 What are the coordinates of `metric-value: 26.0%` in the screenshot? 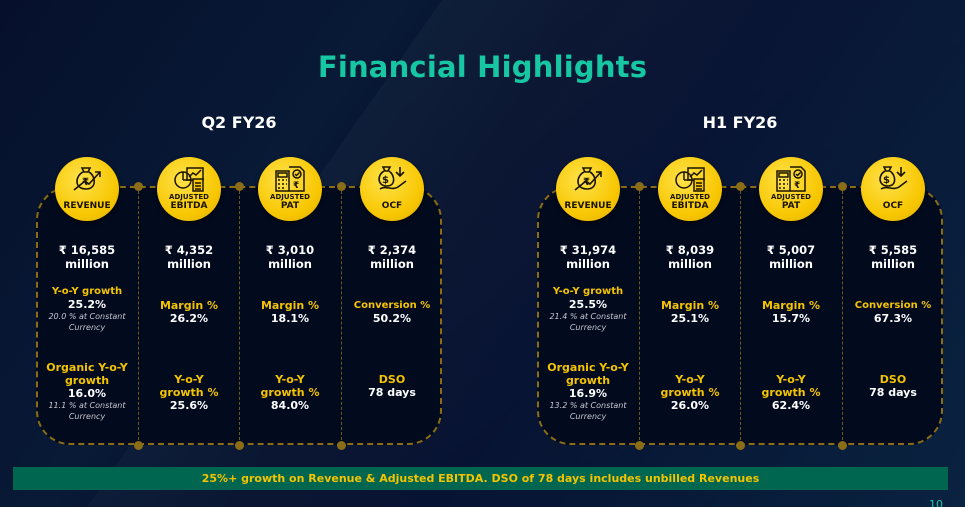 It's located at (690, 405).